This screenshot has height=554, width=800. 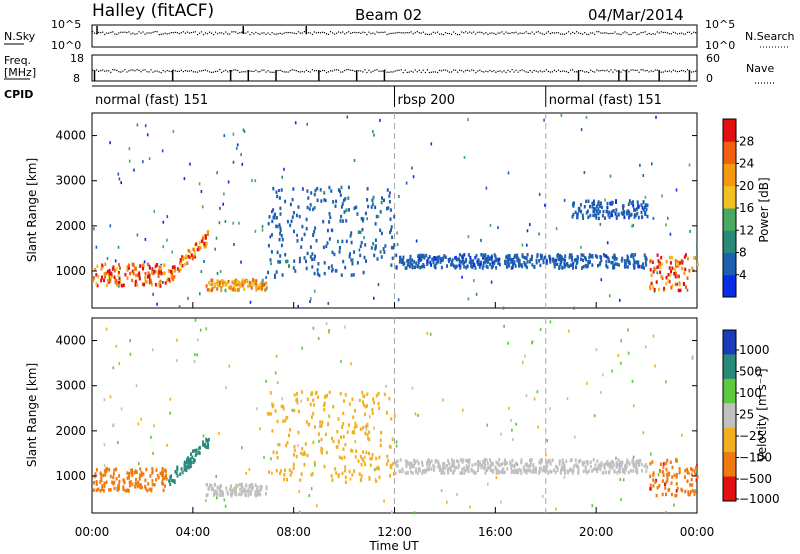 I want to click on velocity-colorbar-tick-label: 1000, so click(x=754, y=350).